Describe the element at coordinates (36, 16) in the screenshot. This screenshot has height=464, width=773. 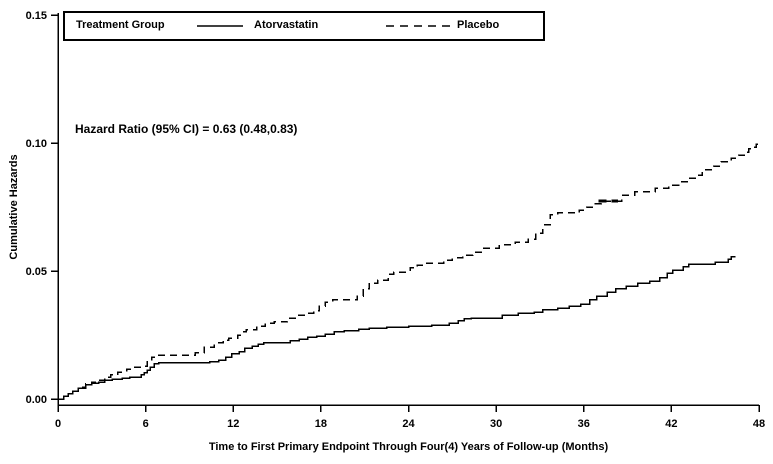
I see `y-tick-label: 0.15` at that location.